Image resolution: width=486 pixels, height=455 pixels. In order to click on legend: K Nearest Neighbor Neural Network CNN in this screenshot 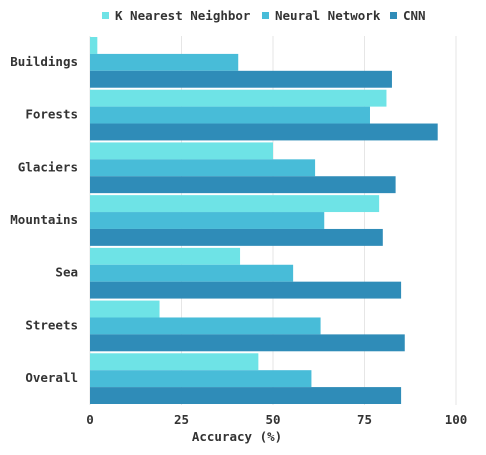, I will do `click(243, 19)`.